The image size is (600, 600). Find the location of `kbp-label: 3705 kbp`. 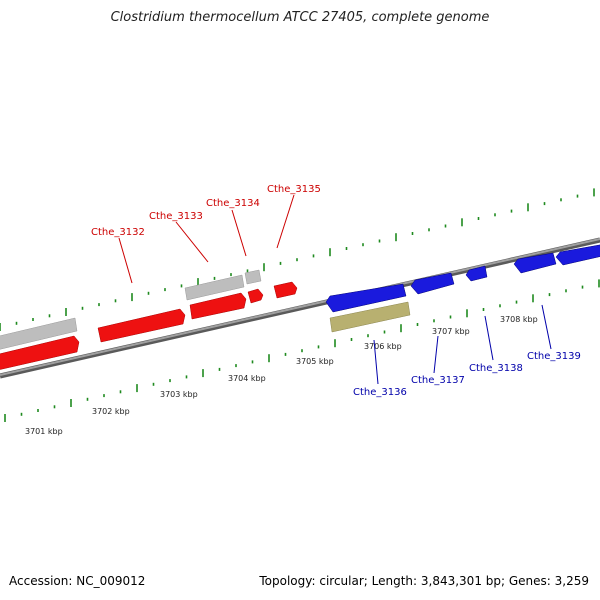

kbp-label: 3705 kbp is located at coordinates (315, 361).